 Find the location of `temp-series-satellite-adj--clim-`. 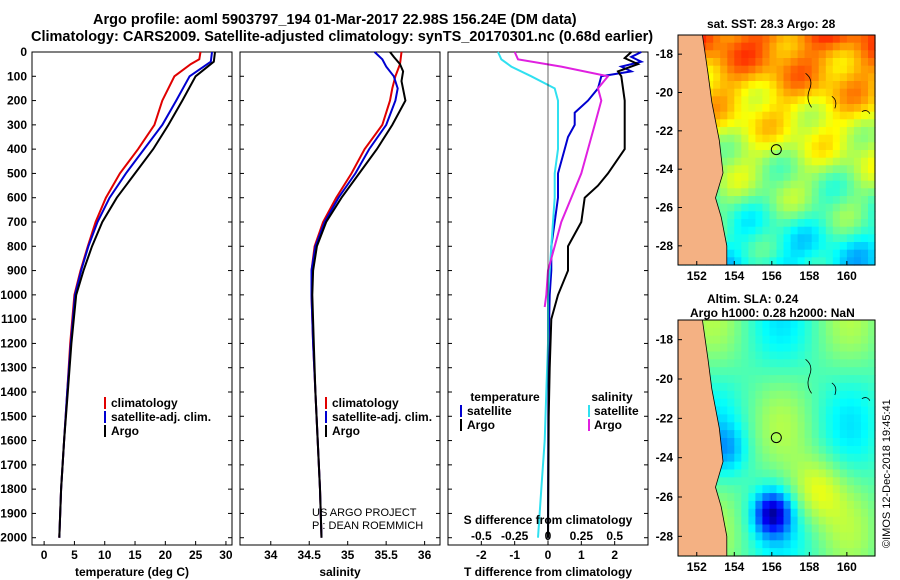

temp-series-satellite-adj--clim- is located at coordinates (135, 294).